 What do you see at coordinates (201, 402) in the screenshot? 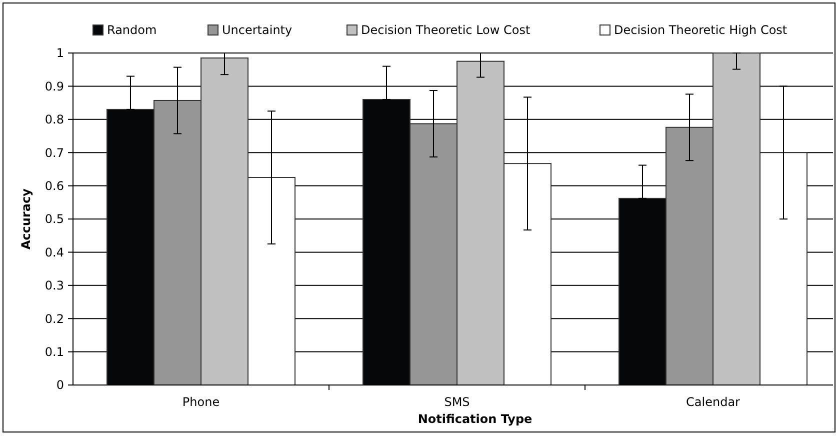
I see `x-tick-label: Phone` at bounding box center [201, 402].